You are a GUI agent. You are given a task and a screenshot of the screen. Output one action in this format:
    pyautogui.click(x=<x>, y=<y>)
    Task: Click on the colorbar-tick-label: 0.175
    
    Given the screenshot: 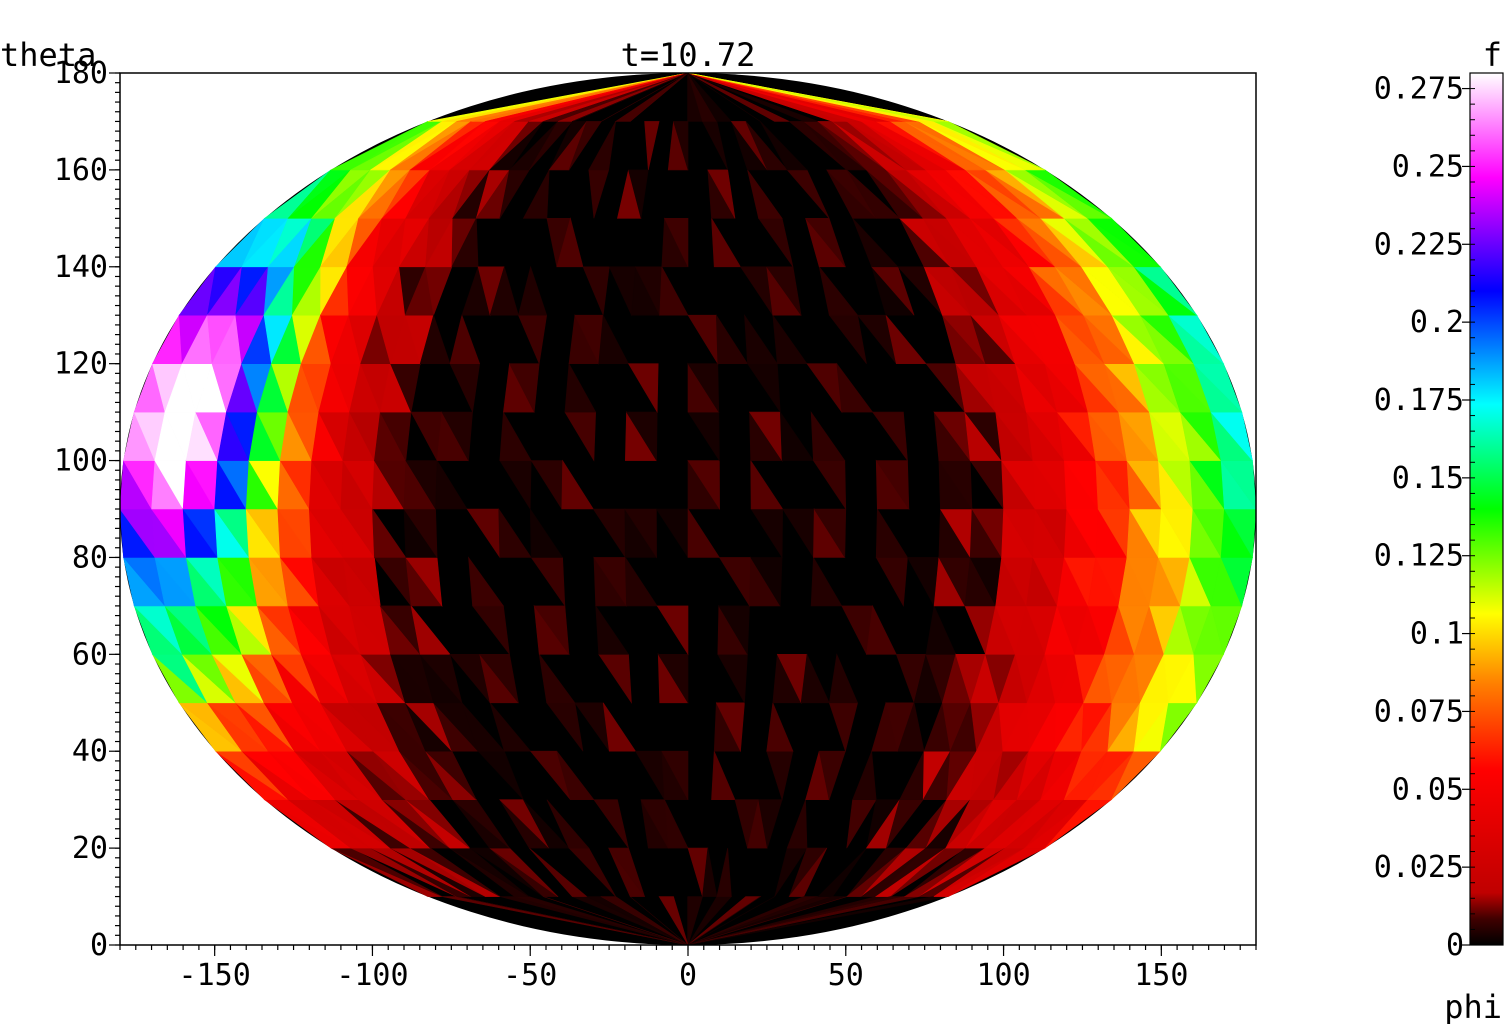 What is the action you would take?
    pyautogui.click(x=1419, y=400)
    